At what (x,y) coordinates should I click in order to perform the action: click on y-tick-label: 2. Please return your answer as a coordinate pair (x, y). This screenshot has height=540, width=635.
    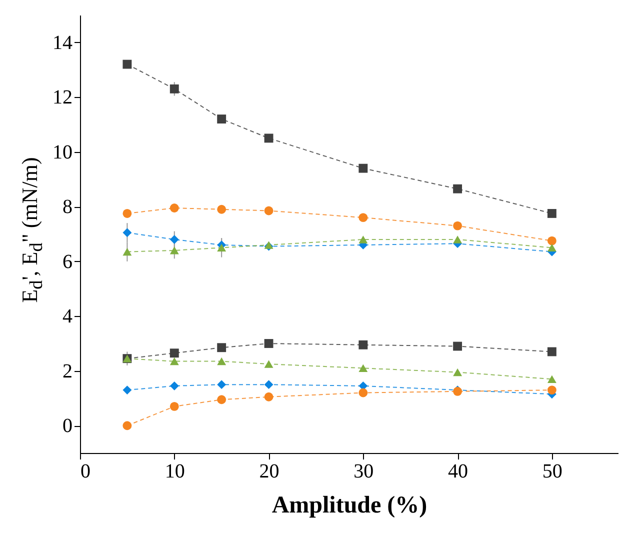
    Looking at the image, I should click on (67, 371).